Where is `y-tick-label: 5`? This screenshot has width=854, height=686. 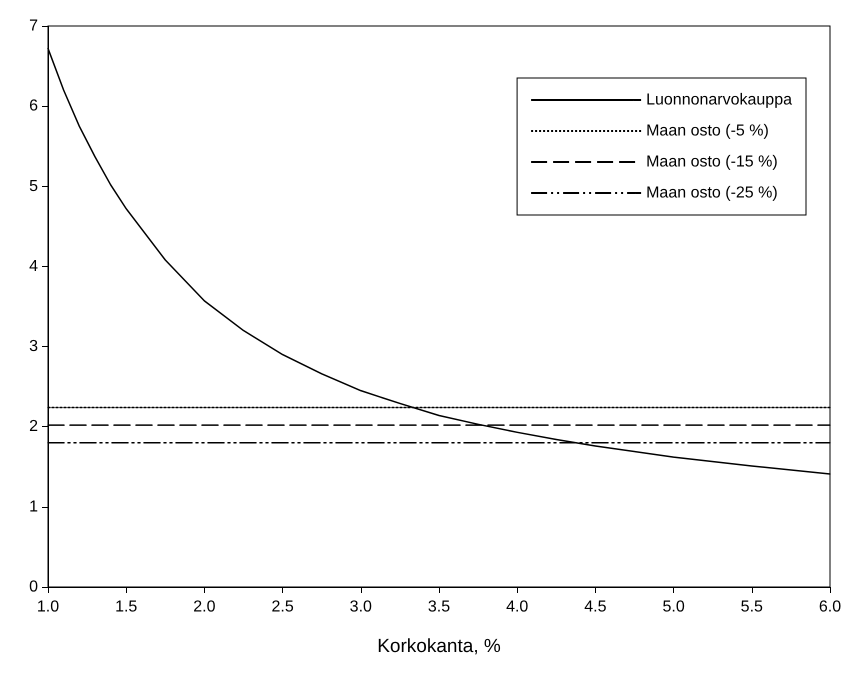
y-tick-label: 5 is located at coordinates (33, 186).